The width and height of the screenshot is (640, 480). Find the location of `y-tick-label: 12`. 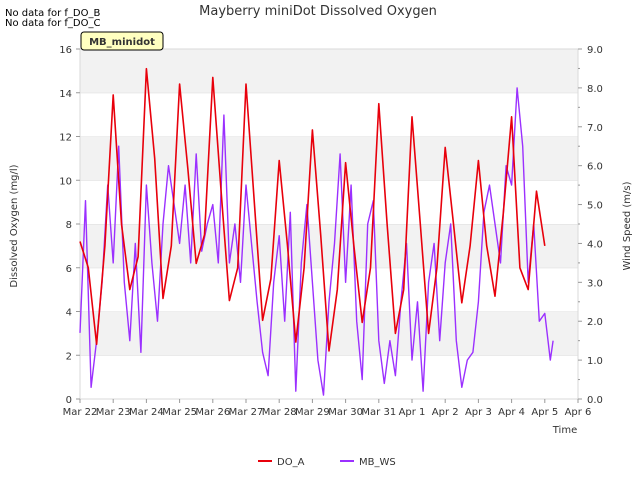

y-tick-label: 12 is located at coordinates (65, 138).